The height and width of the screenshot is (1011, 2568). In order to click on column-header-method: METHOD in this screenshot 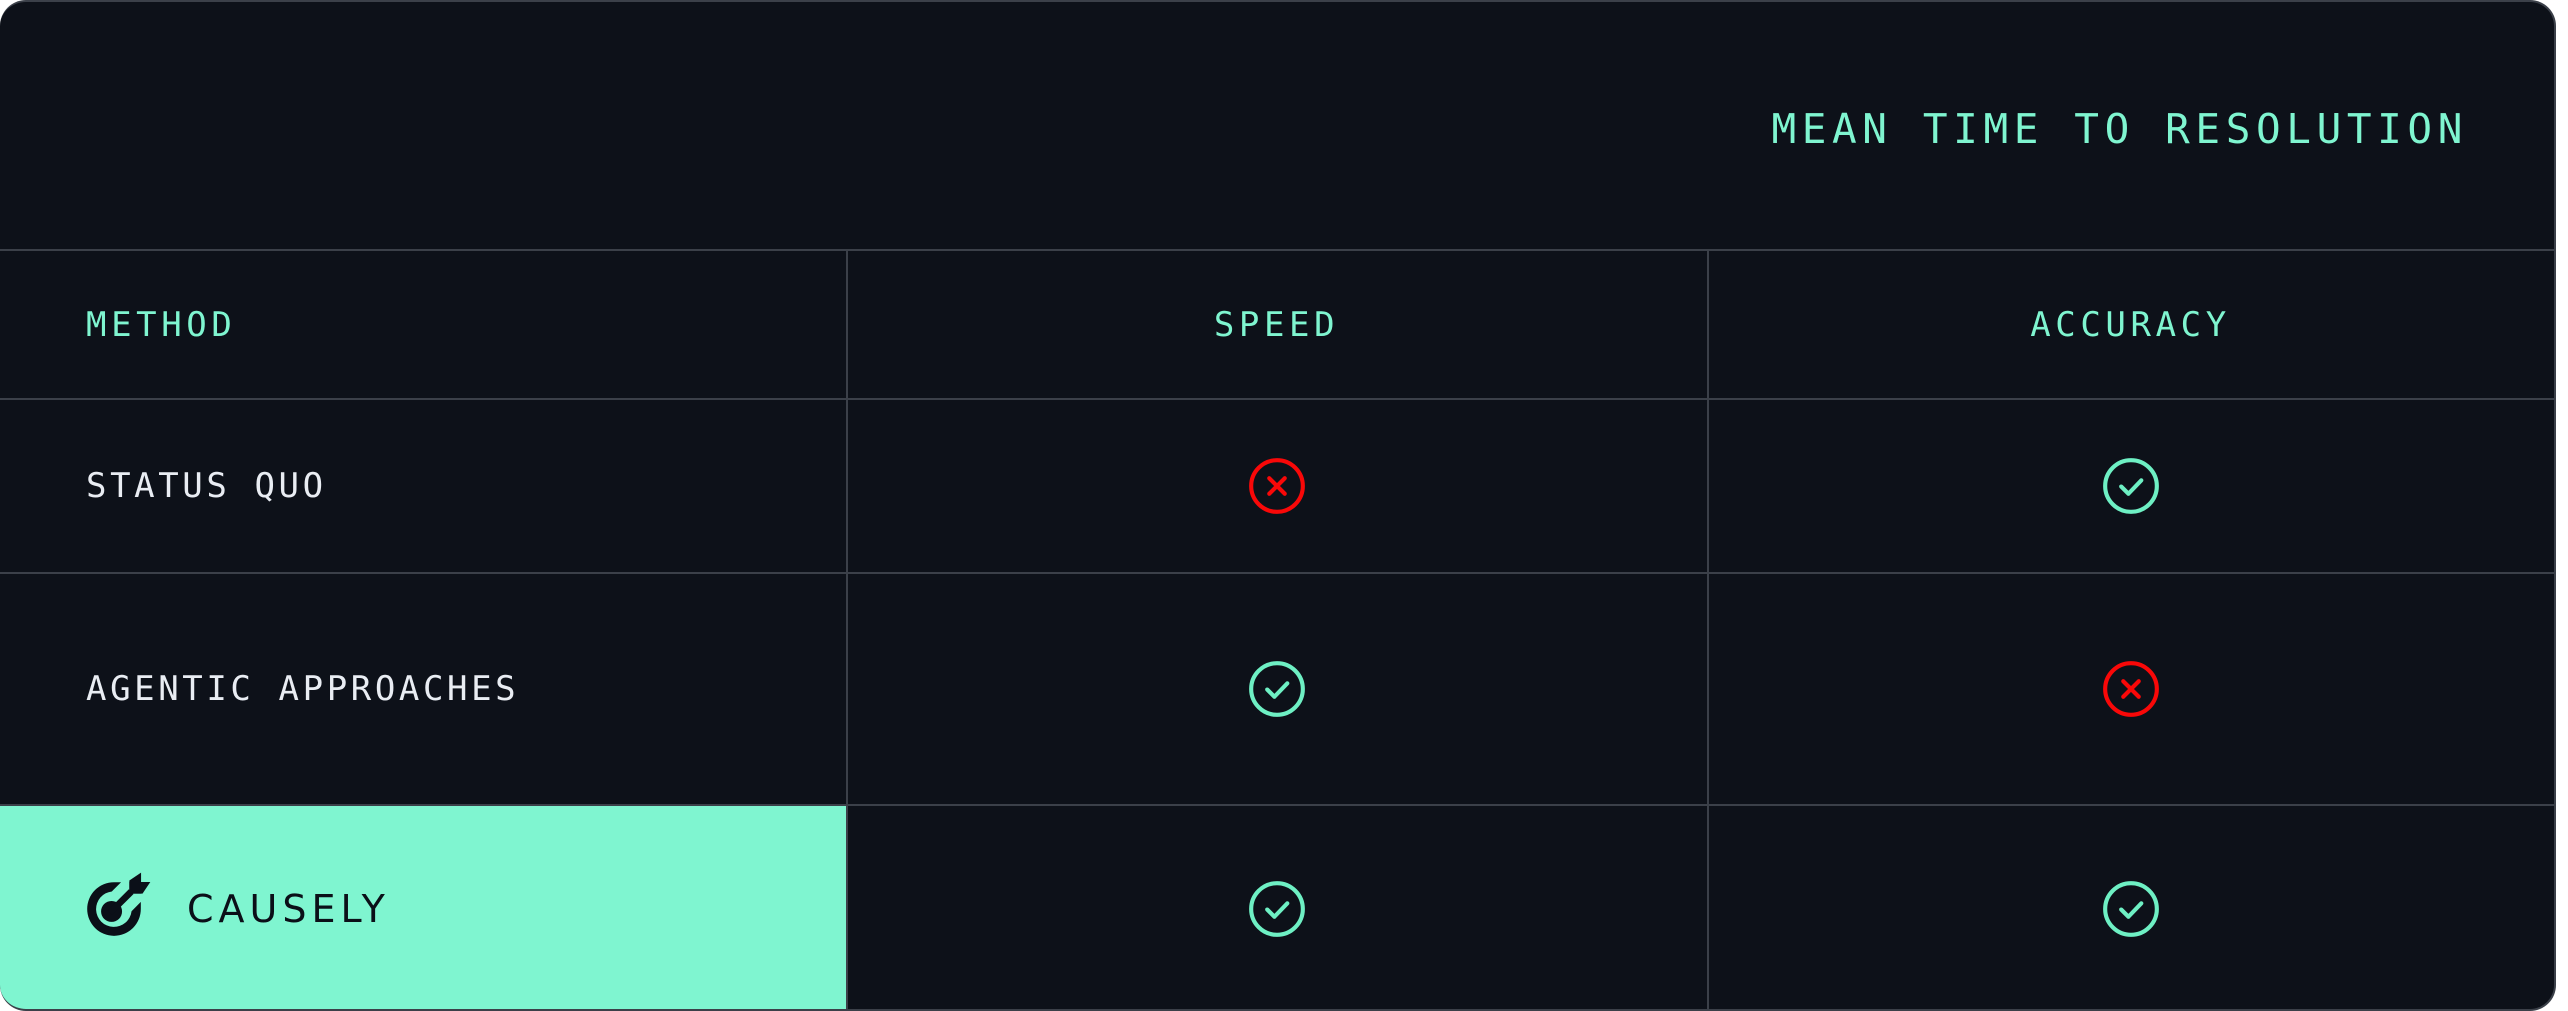, I will do `click(161, 324)`.